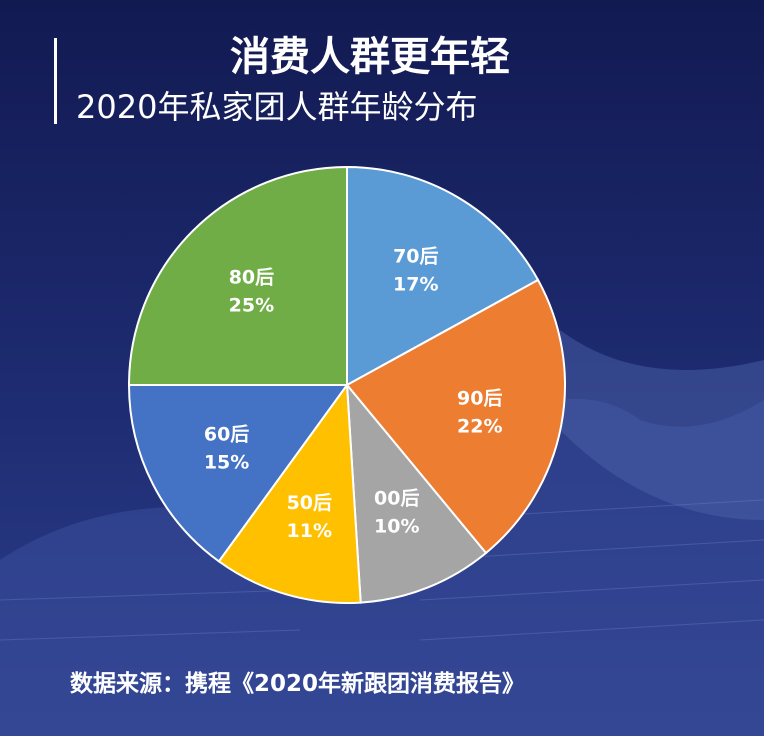  What do you see at coordinates (298, 684) in the screenshot?
I see `data-source: 数据来源：携程《2020年新跟团消费报告》` at bounding box center [298, 684].